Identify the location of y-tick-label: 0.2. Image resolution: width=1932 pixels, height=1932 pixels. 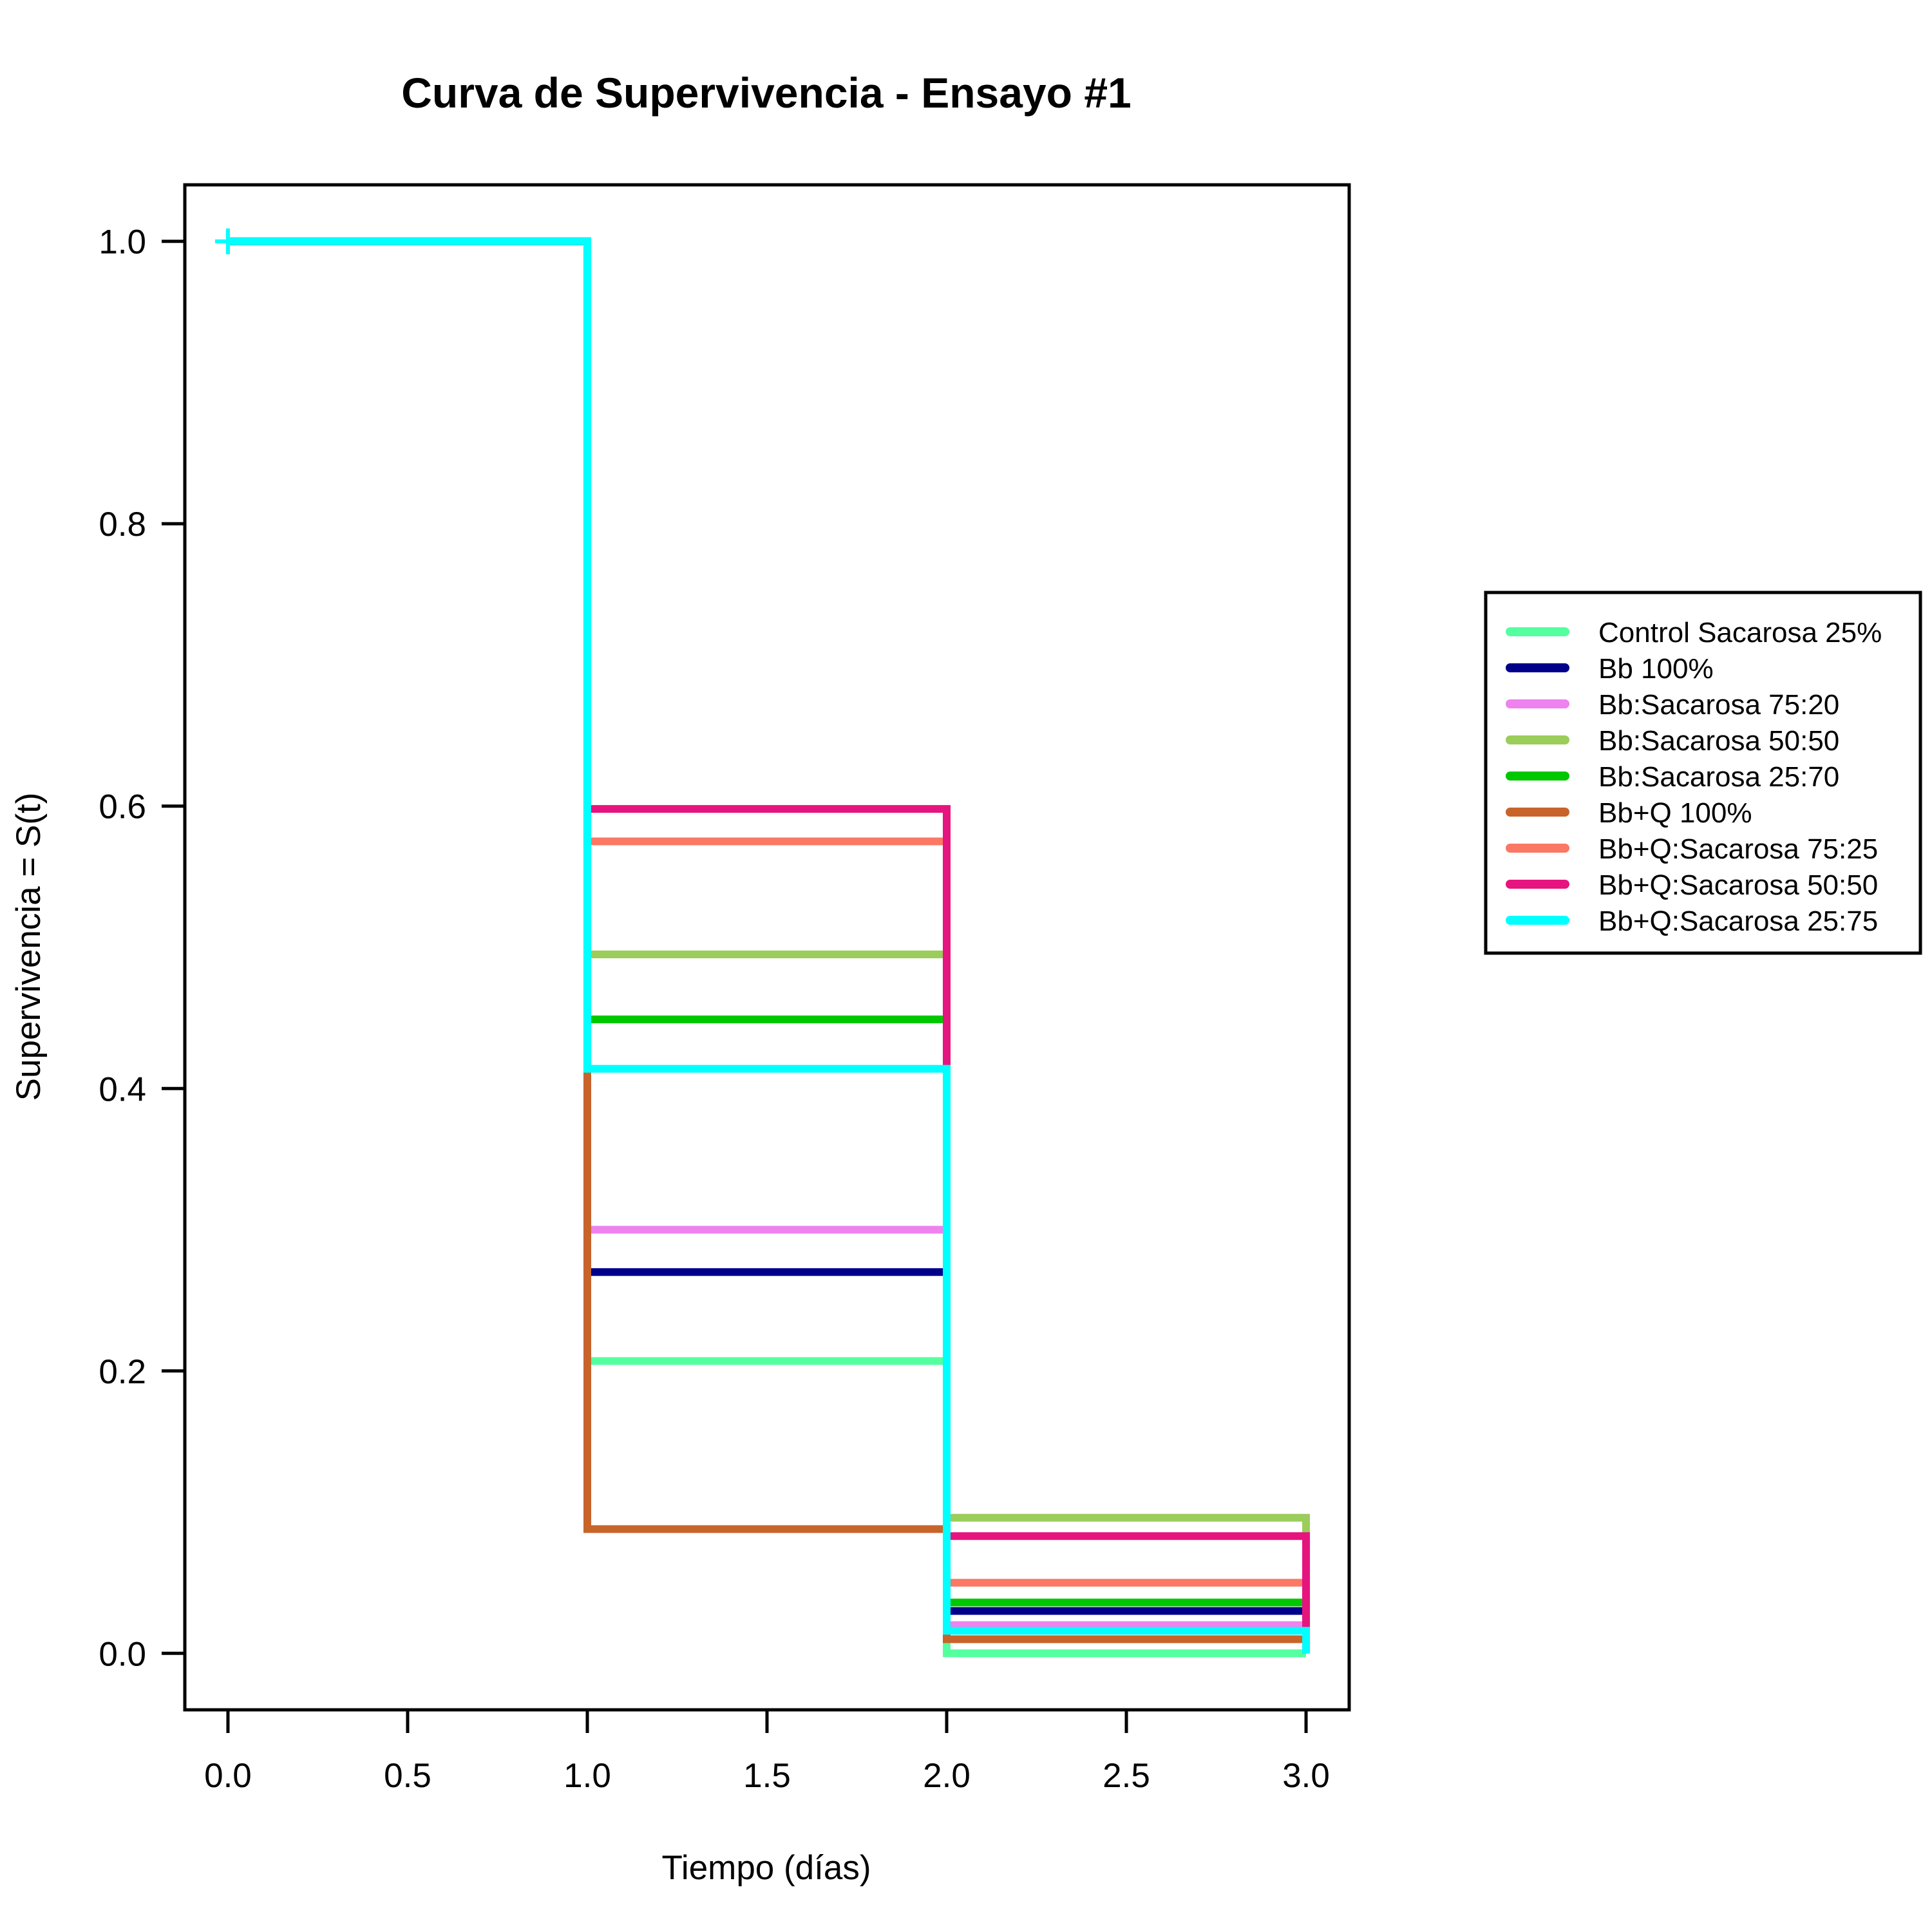
(123, 1372).